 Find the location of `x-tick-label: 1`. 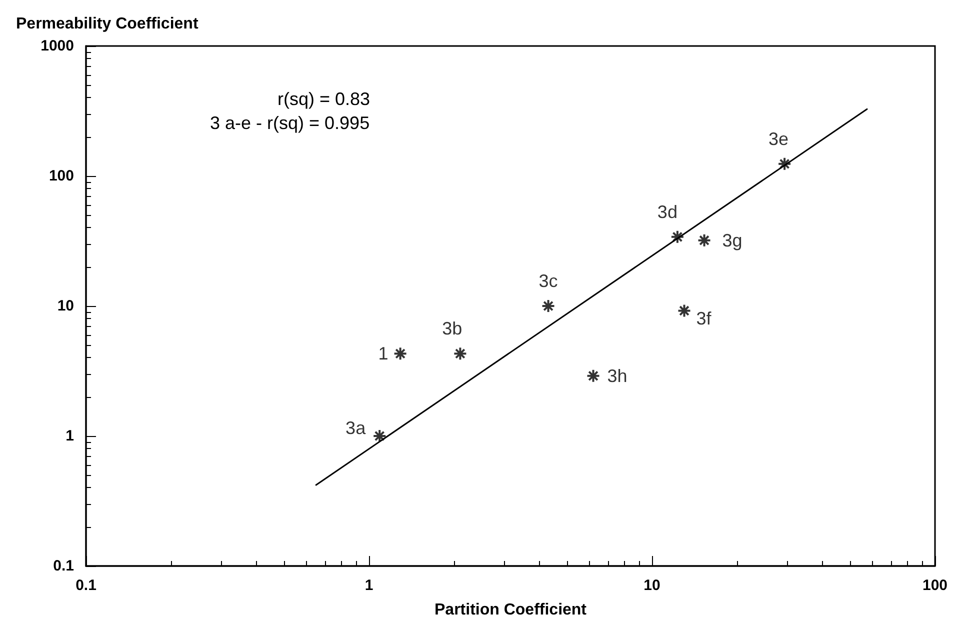

x-tick-label: 1 is located at coordinates (369, 585).